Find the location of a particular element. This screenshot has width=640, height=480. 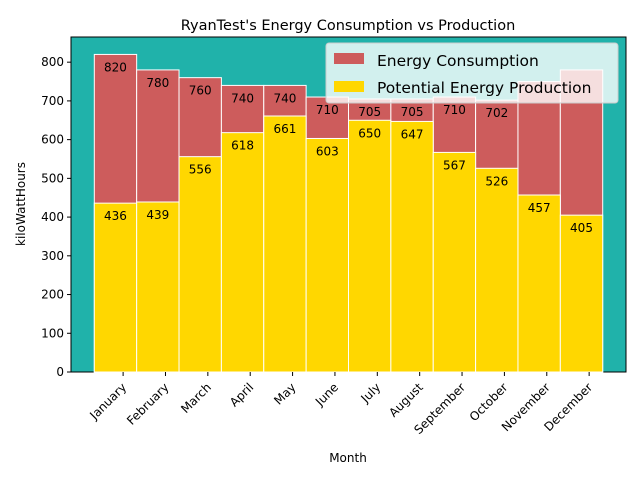

x-tick-label-august: August is located at coordinates (406, 400).